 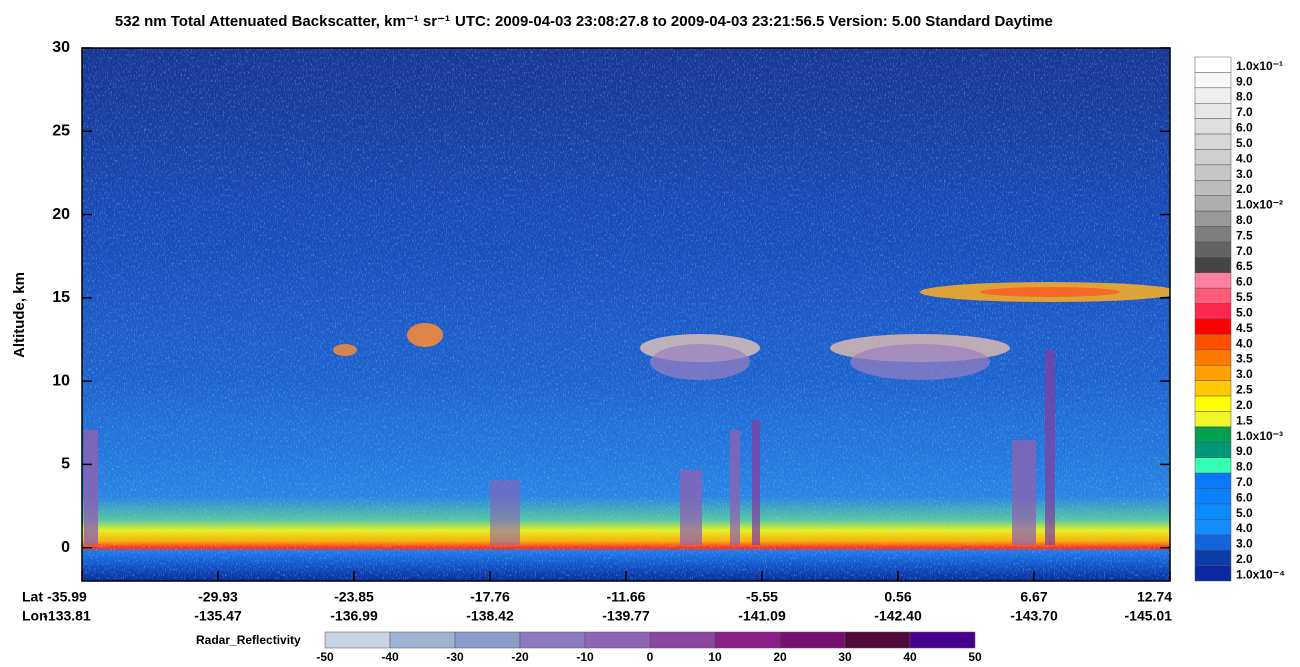 I want to click on radar-tick-label: -10, so click(x=585, y=657).